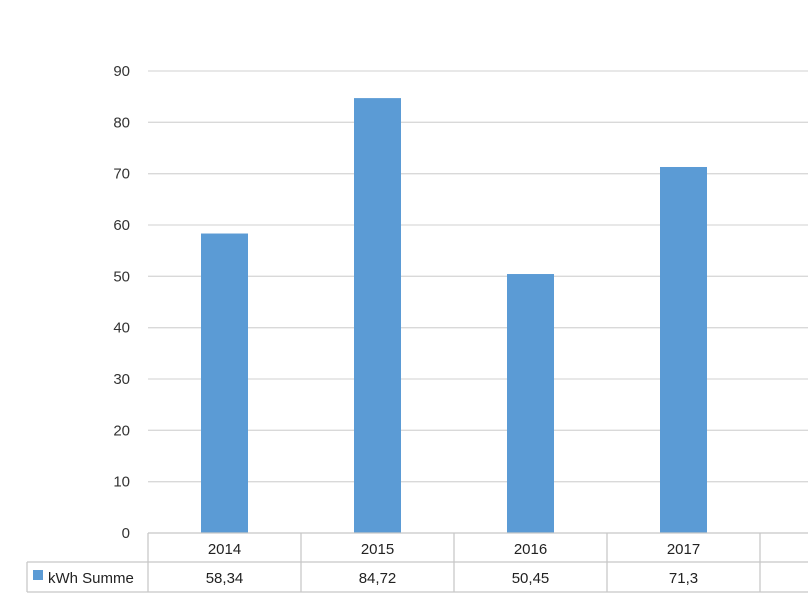 The width and height of the screenshot is (808, 602). What do you see at coordinates (224, 549) in the screenshot?
I see `x-category-label: 2014` at bounding box center [224, 549].